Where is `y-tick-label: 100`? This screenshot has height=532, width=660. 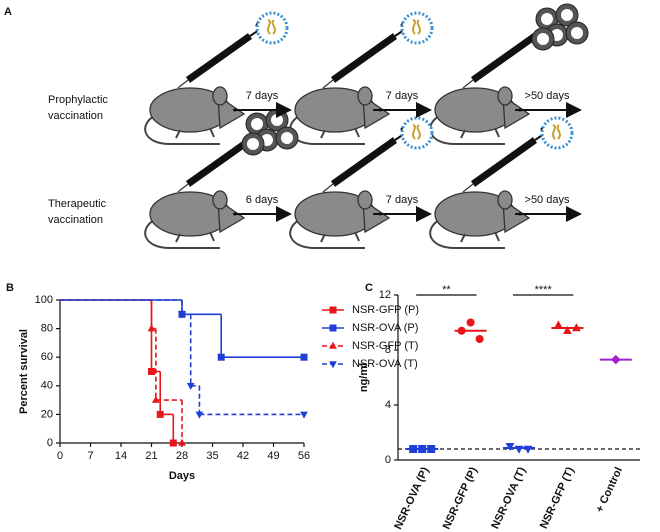
y-tick-label: 100 is located at coordinates (44, 300).